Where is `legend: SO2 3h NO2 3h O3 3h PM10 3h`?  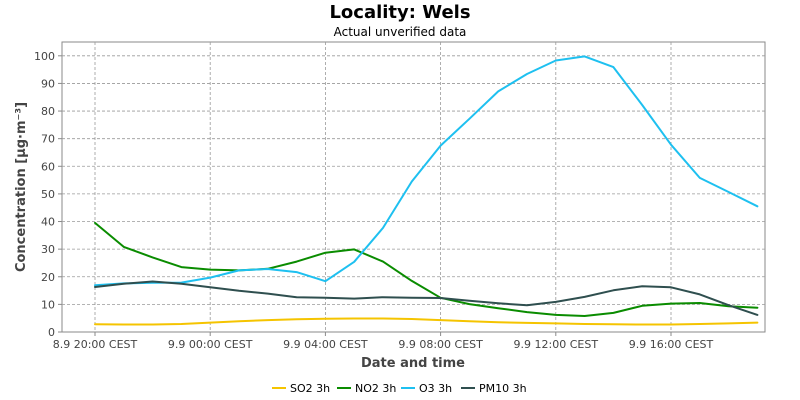
legend: SO2 3h NO2 3h O3 3h PM10 3h is located at coordinates (399, 388).